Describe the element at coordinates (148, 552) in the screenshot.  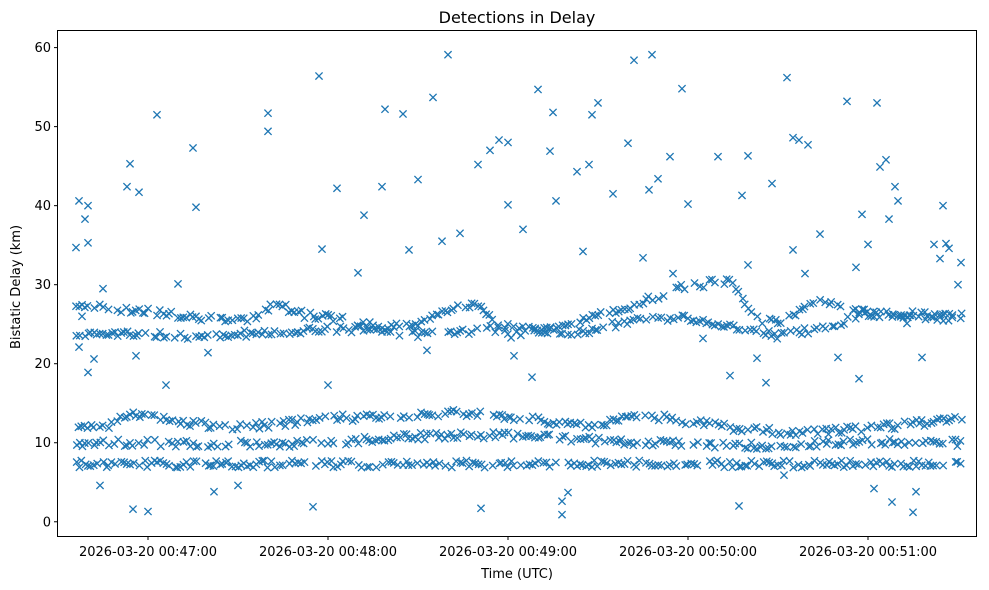
I see `x-tick-label: 2026-03-20 00:47:00` at that location.